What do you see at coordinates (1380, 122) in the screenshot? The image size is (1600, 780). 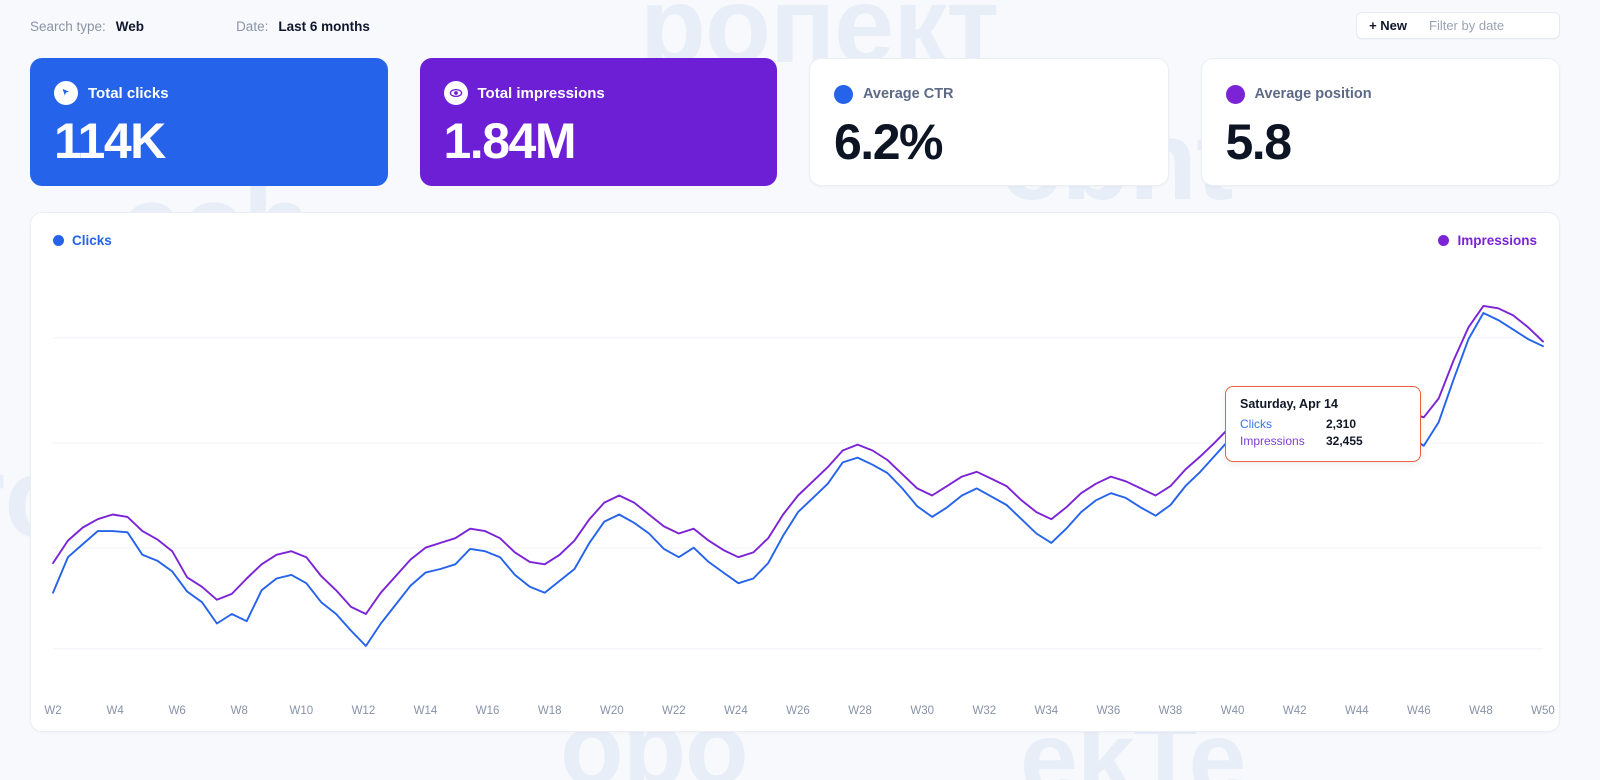 I see `metric-card-average-position: Average position 5.8` at bounding box center [1380, 122].